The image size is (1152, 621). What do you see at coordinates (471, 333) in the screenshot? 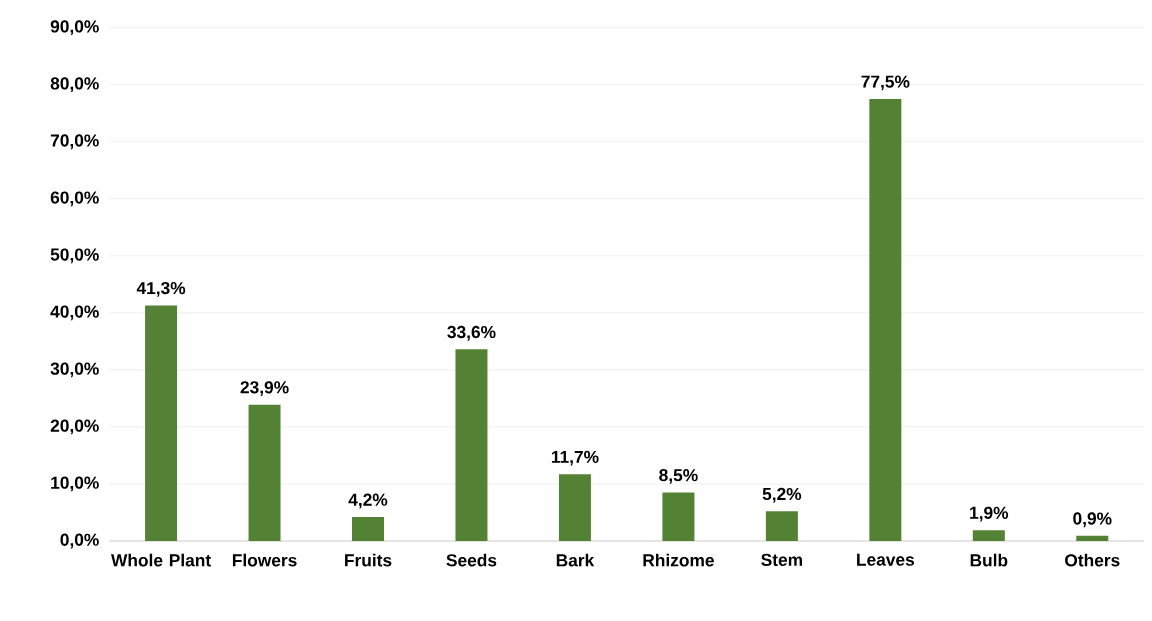
I see `data-label: 33,6%` at bounding box center [471, 333].